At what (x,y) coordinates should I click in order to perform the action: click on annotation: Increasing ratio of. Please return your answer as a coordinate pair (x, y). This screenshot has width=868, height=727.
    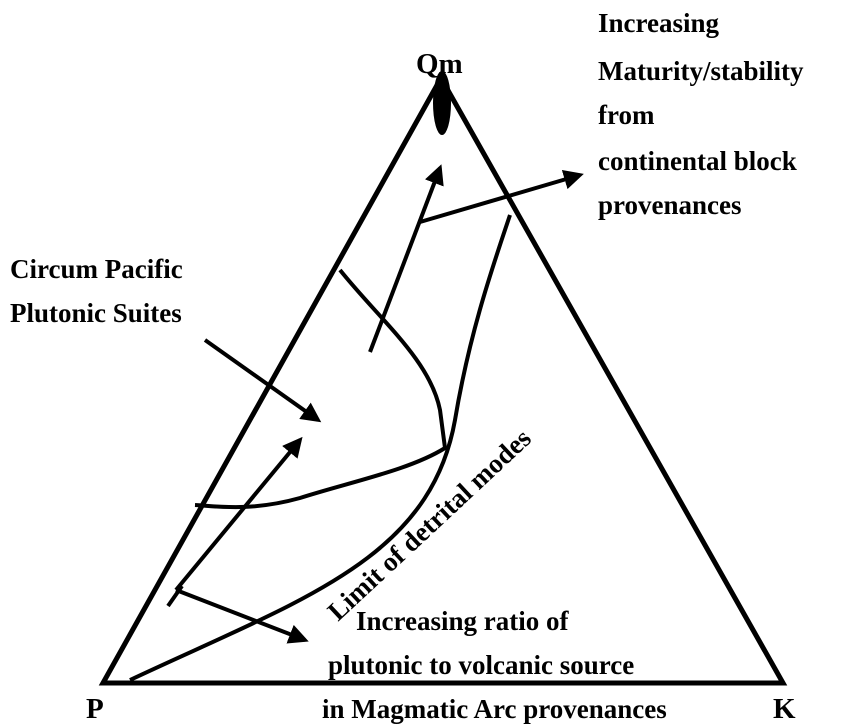
    Looking at the image, I should click on (462, 621).